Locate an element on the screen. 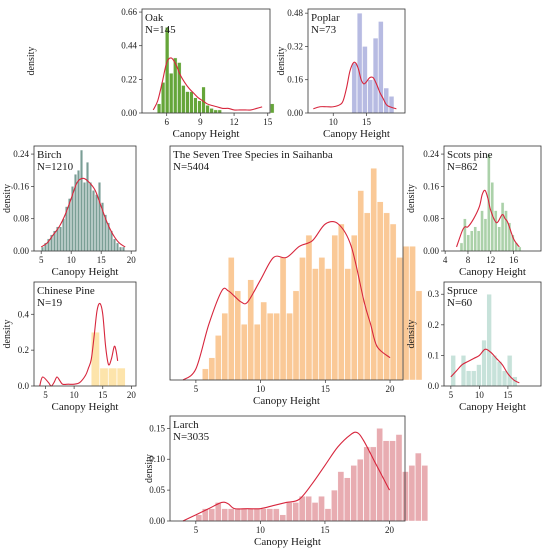 Image resolution: width=550 pixels, height=550 pixels. x-tick-label: 15 is located at coordinates (325, 530).